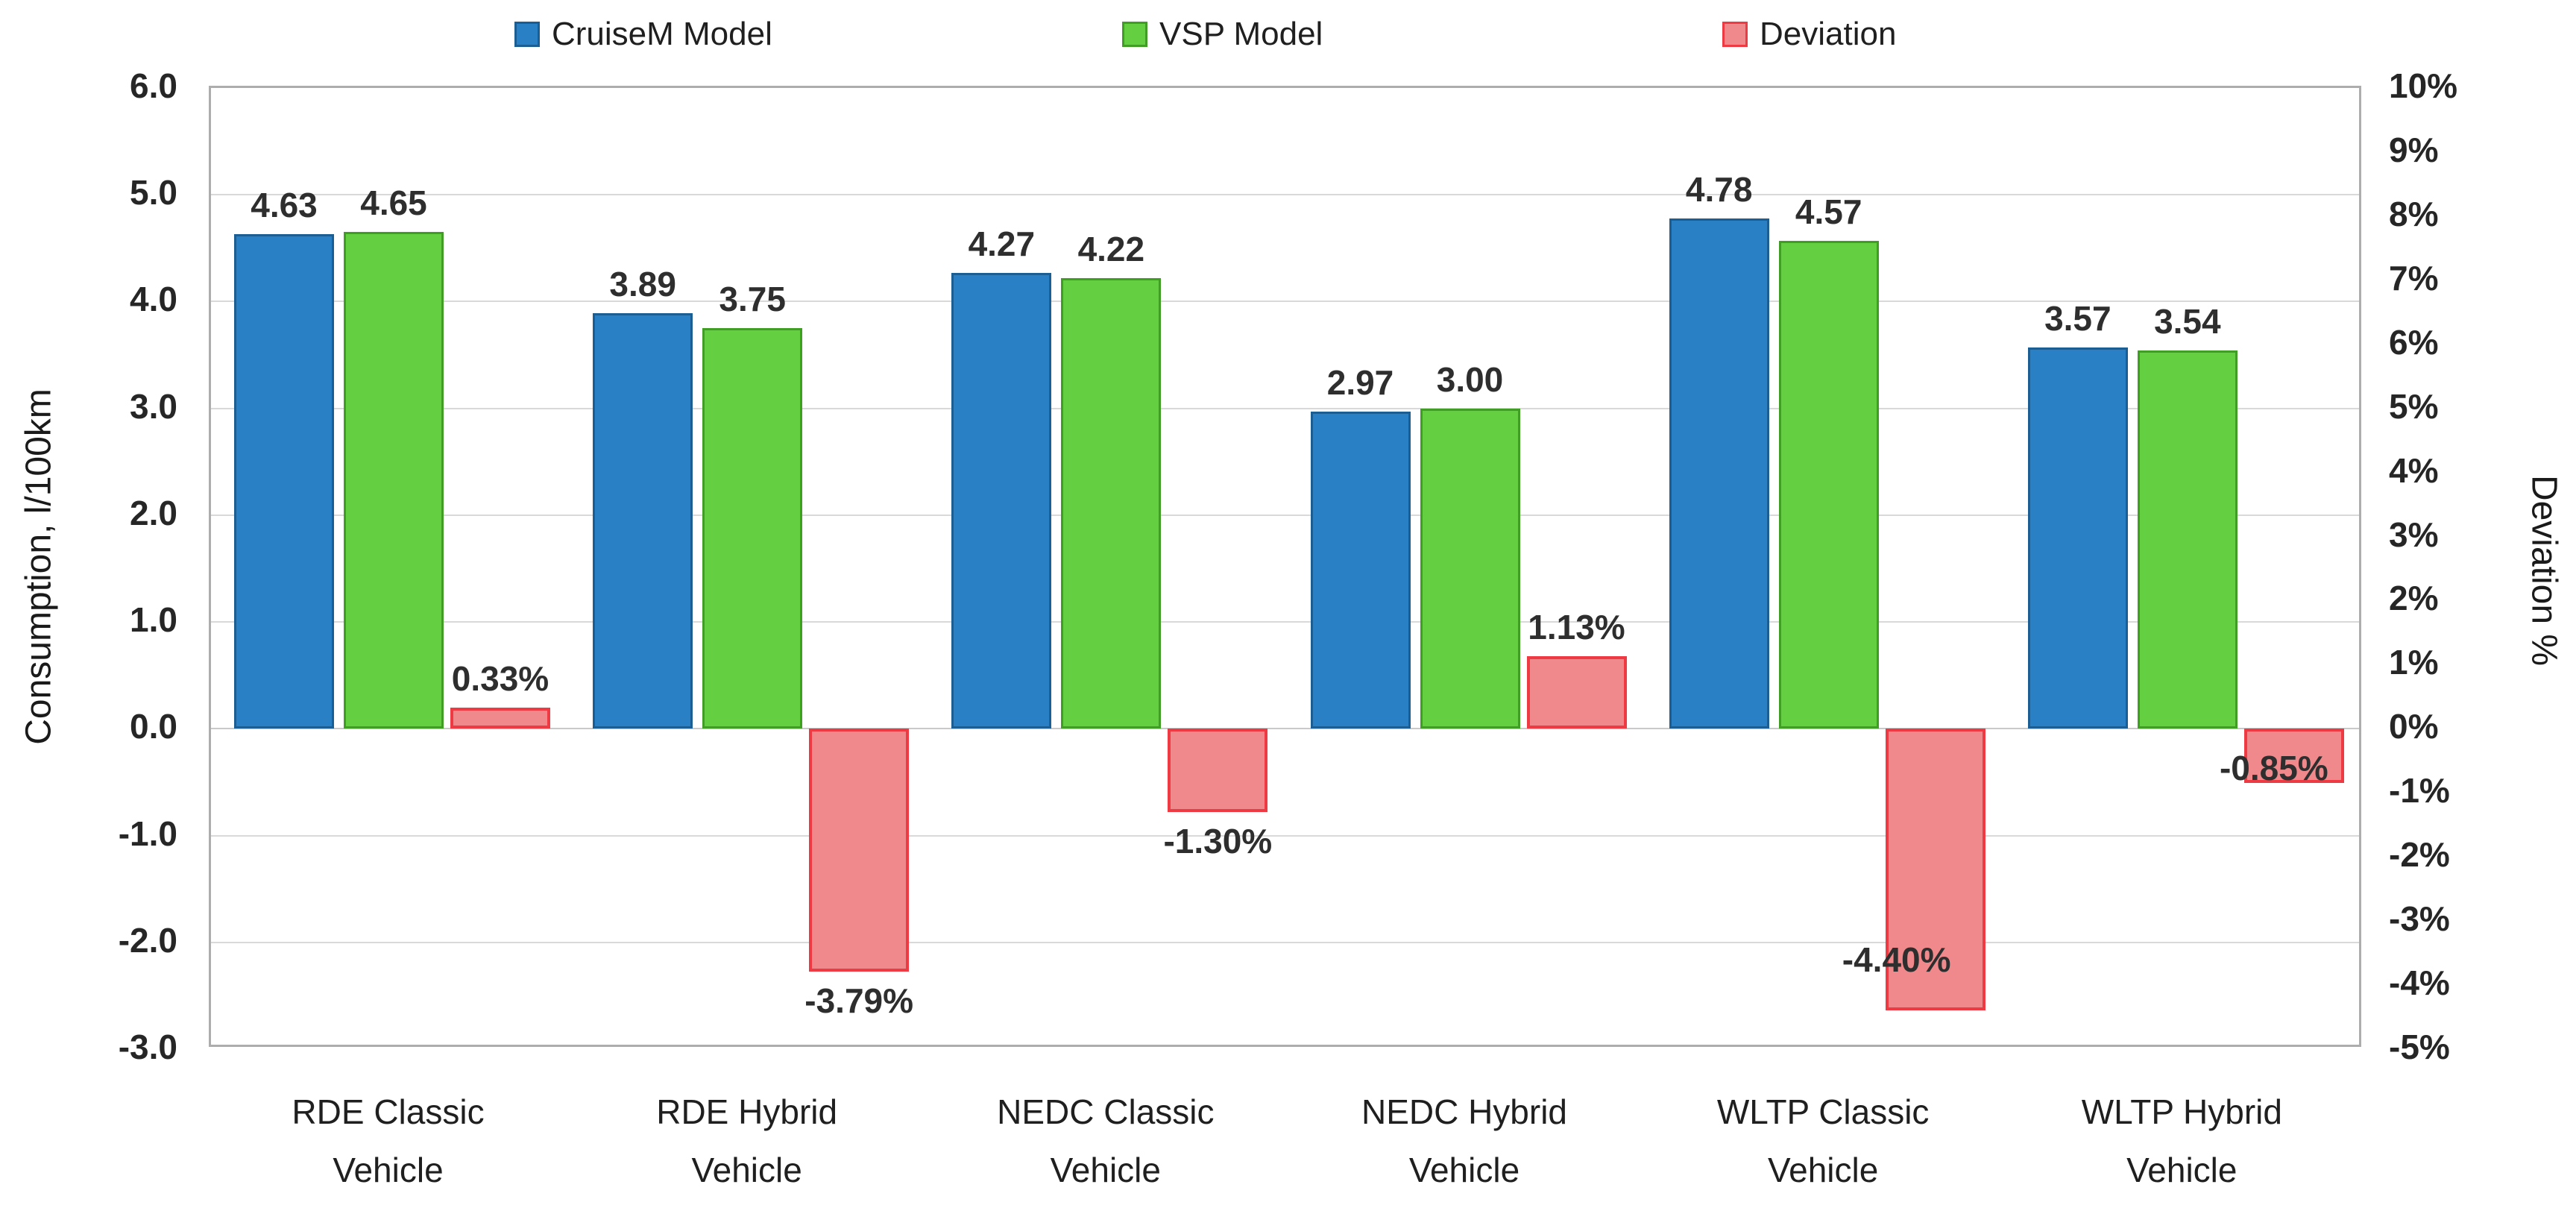  What do you see at coordinates (1218, 841) in the screenshot?
I see `data-label: -1.30%` at bounding box center [1218, 841].